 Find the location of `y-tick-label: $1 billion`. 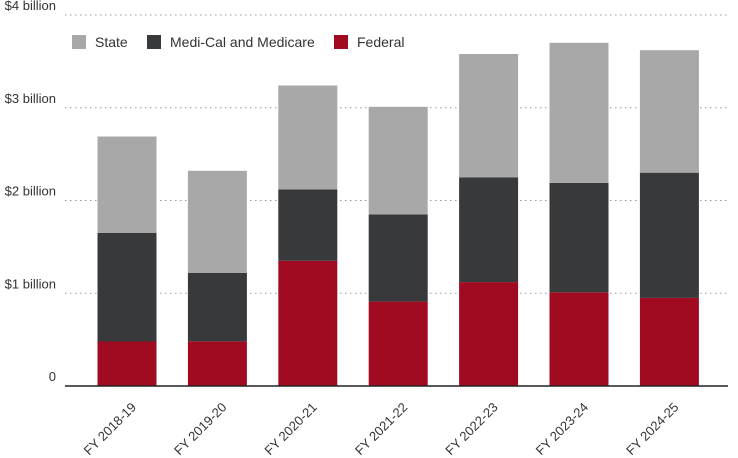

y-tick-label: $1 billion is located at coordinates (30, 283).